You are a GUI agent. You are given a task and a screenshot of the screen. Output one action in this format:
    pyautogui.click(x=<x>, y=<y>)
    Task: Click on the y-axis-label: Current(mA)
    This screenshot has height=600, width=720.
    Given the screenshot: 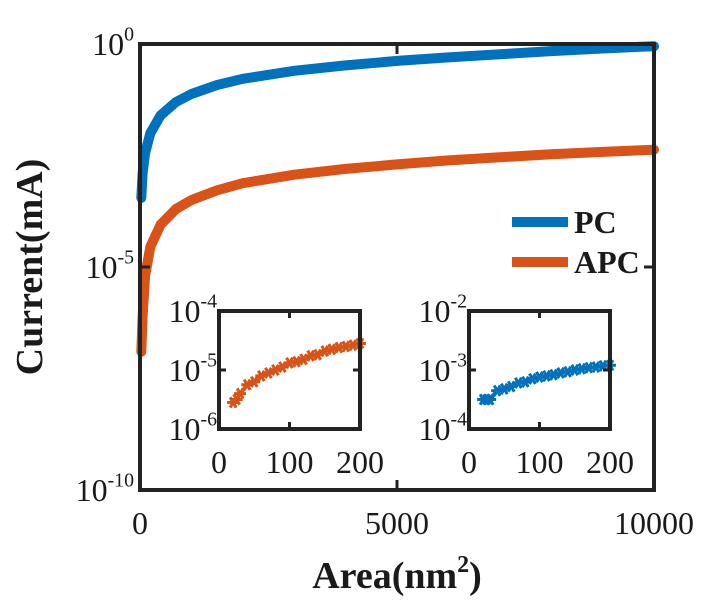 What is the action you would take?
    pyautogui.click(x=30, y=267)
    